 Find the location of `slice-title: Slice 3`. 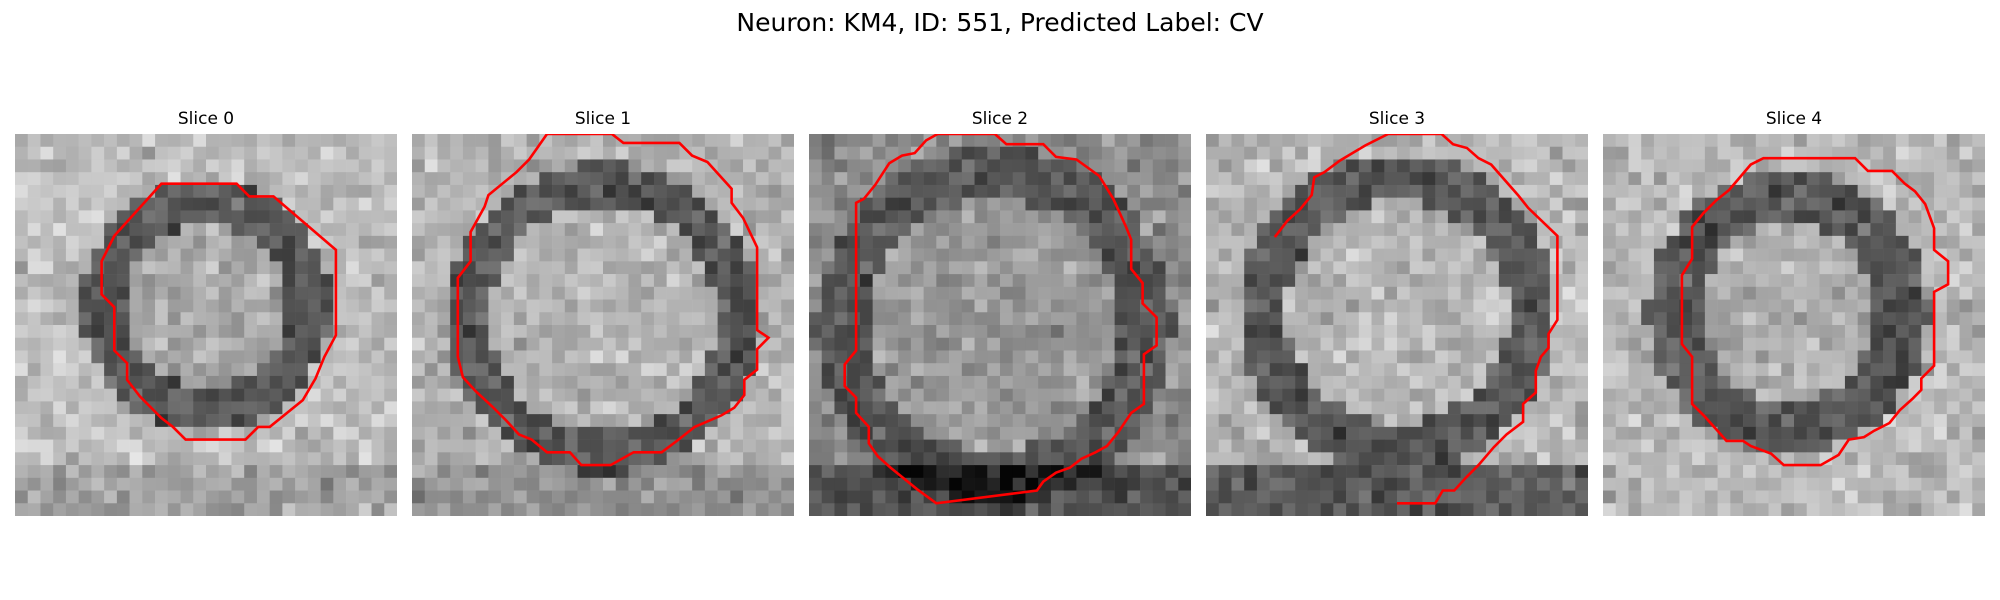

slice-title: Slice 3 is located at coordinates (1397, 119).